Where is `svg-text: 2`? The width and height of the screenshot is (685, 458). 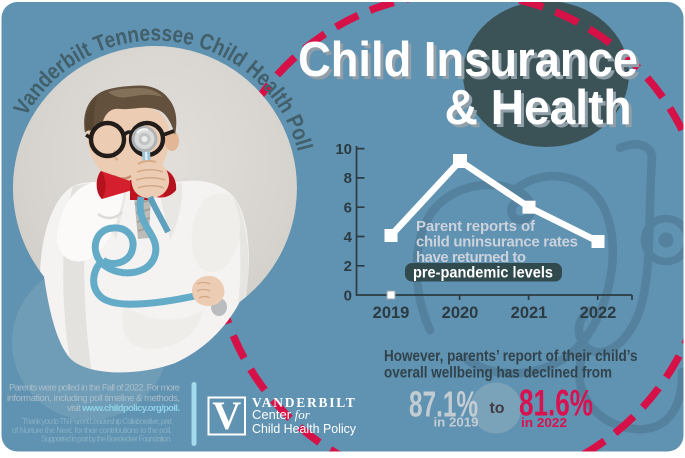
svg-text: 2 is located at coordinates (348, 266).